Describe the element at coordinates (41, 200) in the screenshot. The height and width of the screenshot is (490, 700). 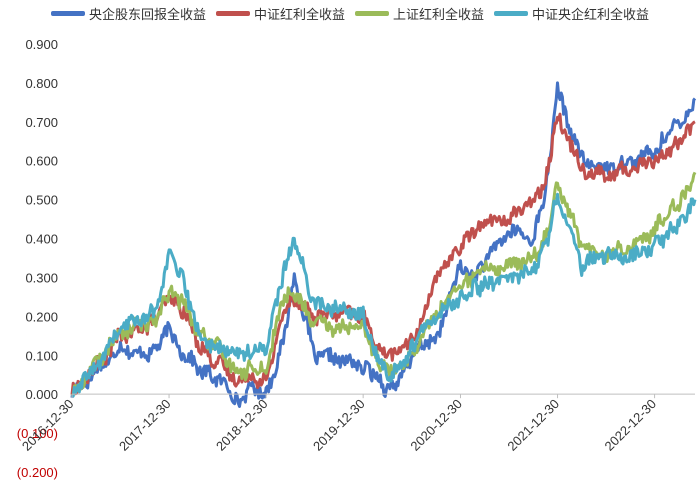
I see `y-tick-label: 0.500` at that location.